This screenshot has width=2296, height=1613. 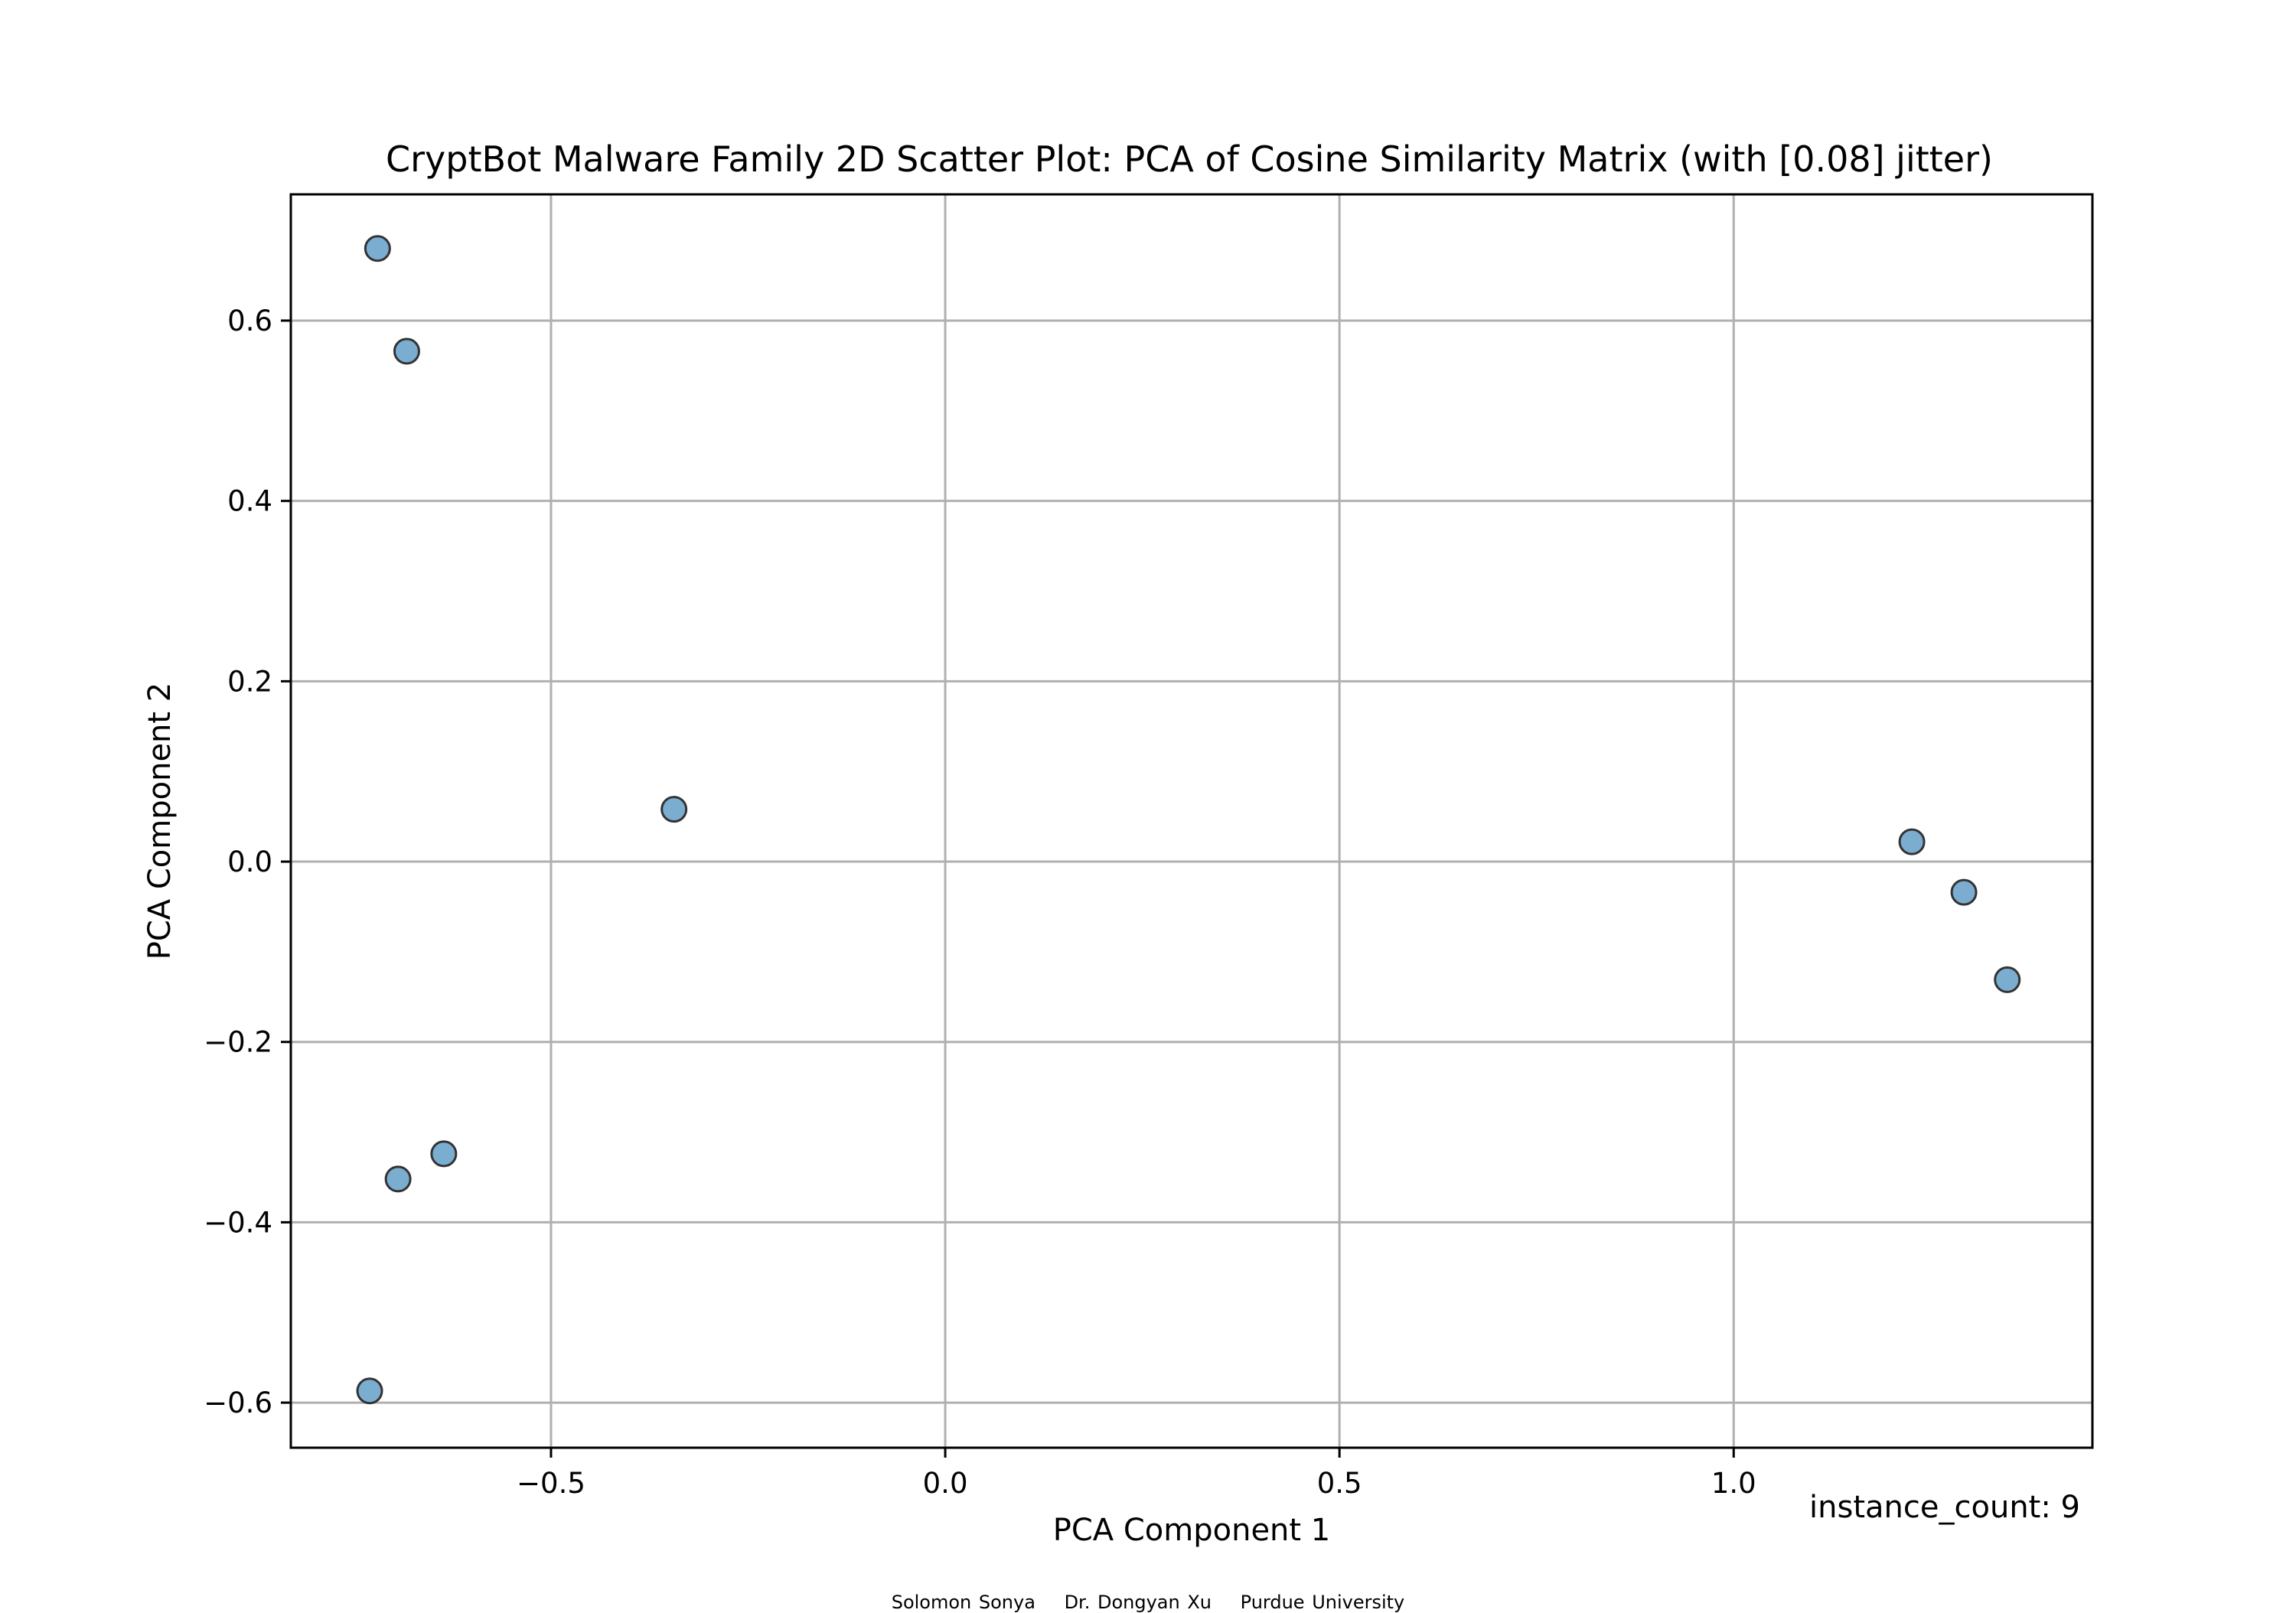 I want to click on x-tick-label: 1.0, so click(x=1733, y=1483).